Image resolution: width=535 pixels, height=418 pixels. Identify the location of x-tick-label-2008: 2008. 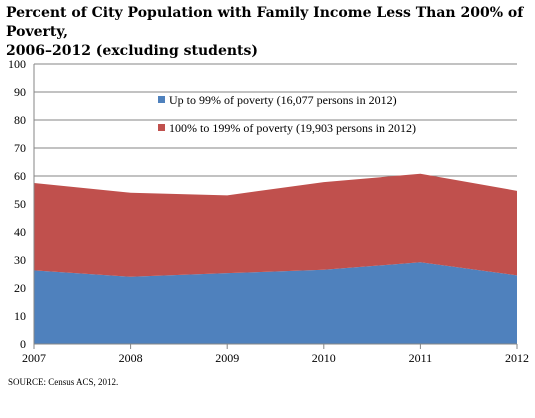
(131, 358).